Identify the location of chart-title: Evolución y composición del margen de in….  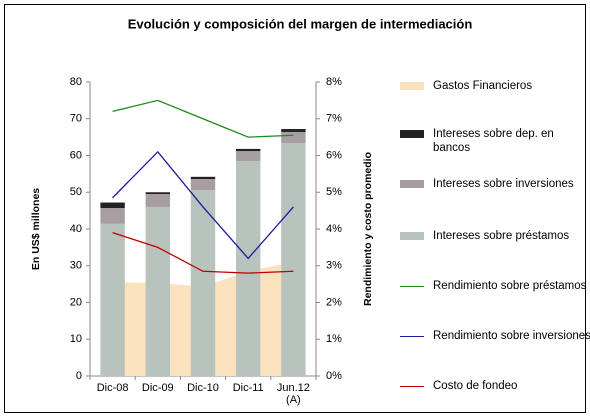
(300, 23).